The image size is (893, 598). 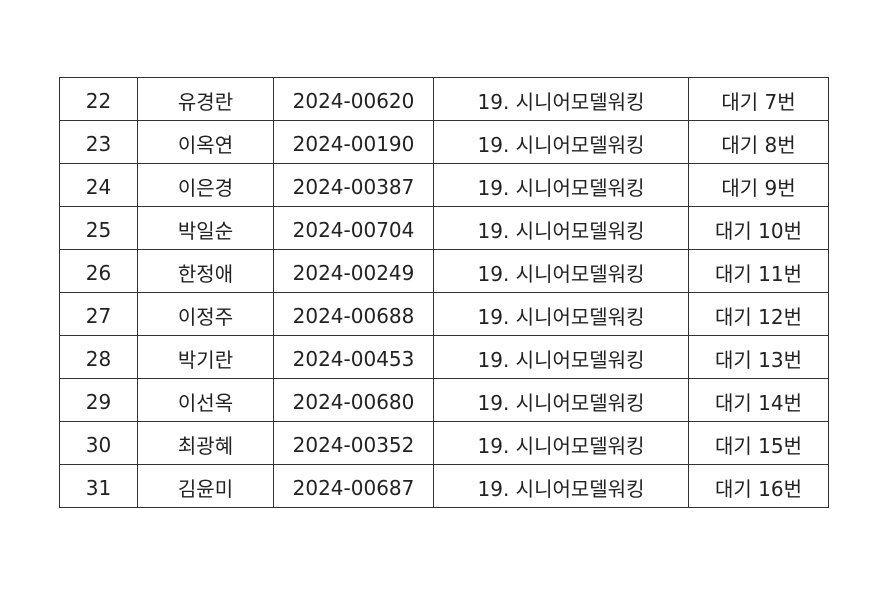 What do you see at coordinates (205, 271) in the screenshot?
I see `applicant-name: 한정애` at bounding box center [205, 271].